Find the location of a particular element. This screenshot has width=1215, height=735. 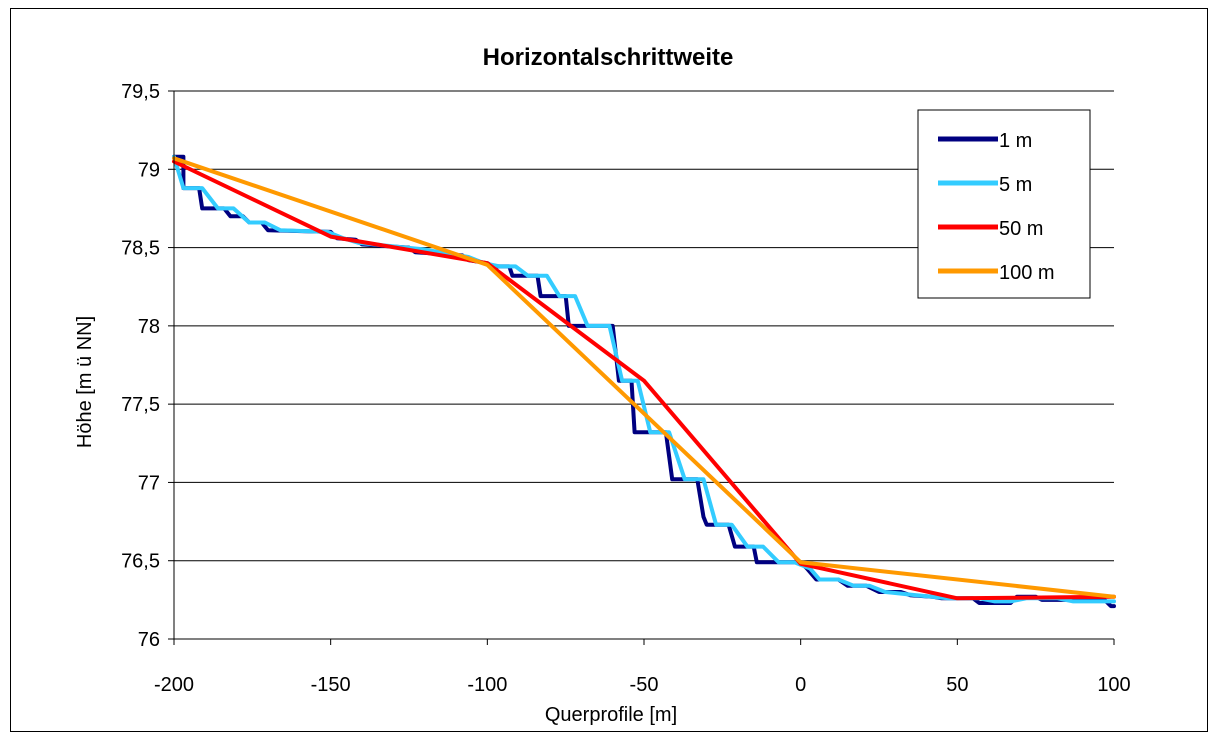

legend-label: 50 m is located at coordinates (1021, 229).